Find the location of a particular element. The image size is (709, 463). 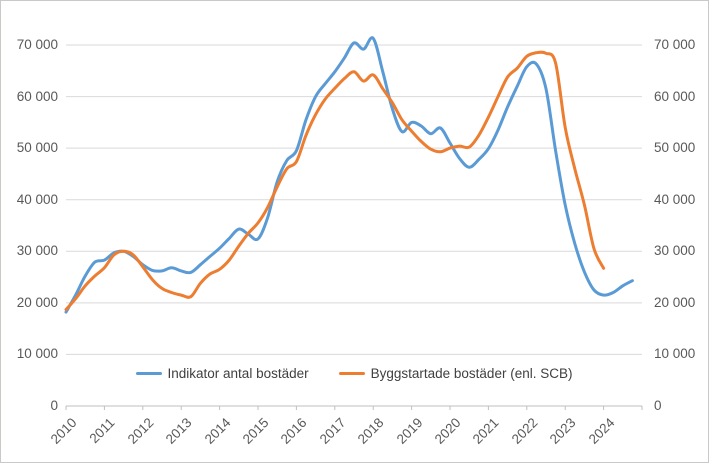

legend-label-indikator: Indikator antal bostäder is located at coordinates (238, 373).